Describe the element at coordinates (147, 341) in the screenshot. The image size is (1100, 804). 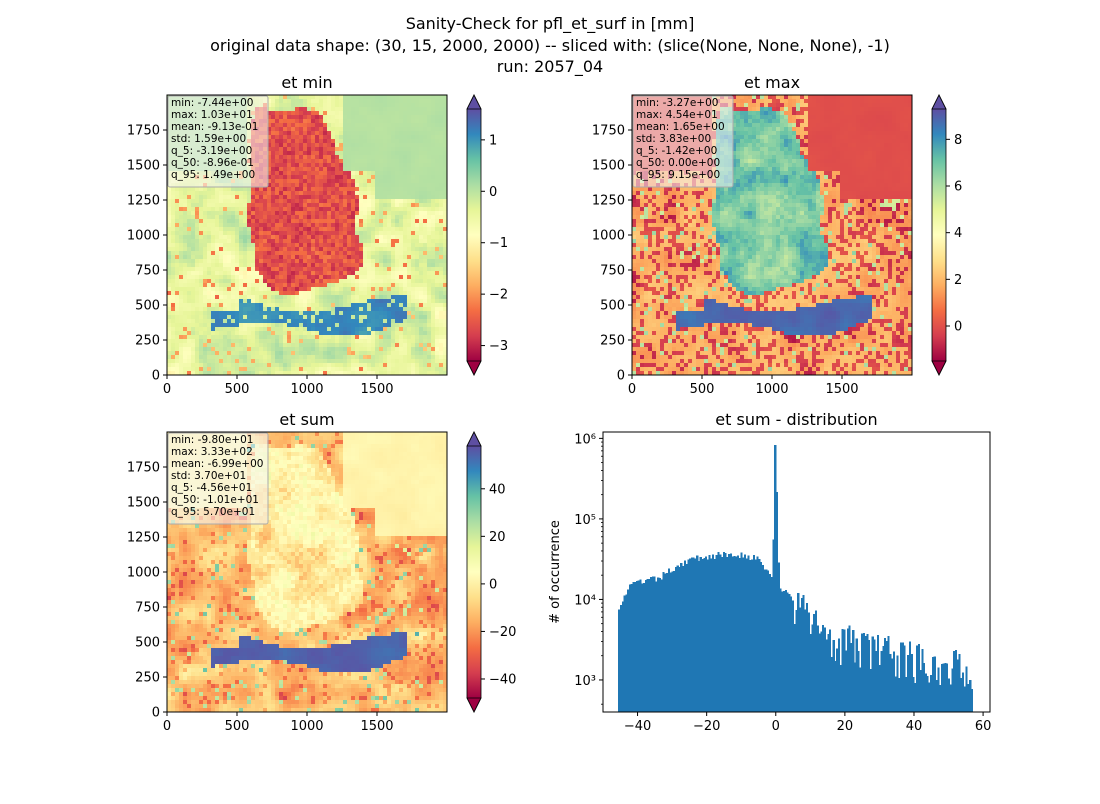
I see `y-tick-label: 250` at that location.